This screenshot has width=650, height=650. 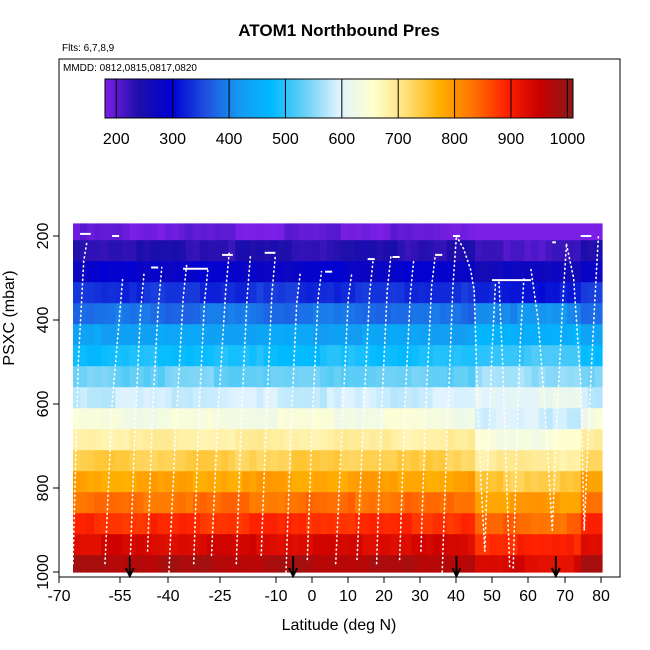 What do you see at coordinates (339, 30) in the screenshot?
I see `chart-title: ATOM1 Northbound Pres` at bounding box center [339, 30].